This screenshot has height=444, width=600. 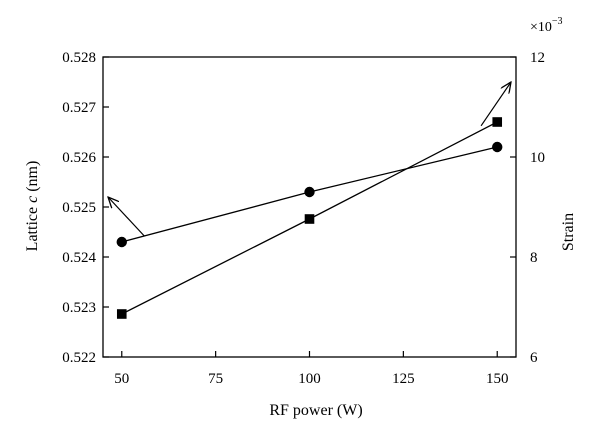 What do you see at coordinates (497, 379) in the screenshot?
I see `x-tick-label: 150` at bounding box center [497, 379].